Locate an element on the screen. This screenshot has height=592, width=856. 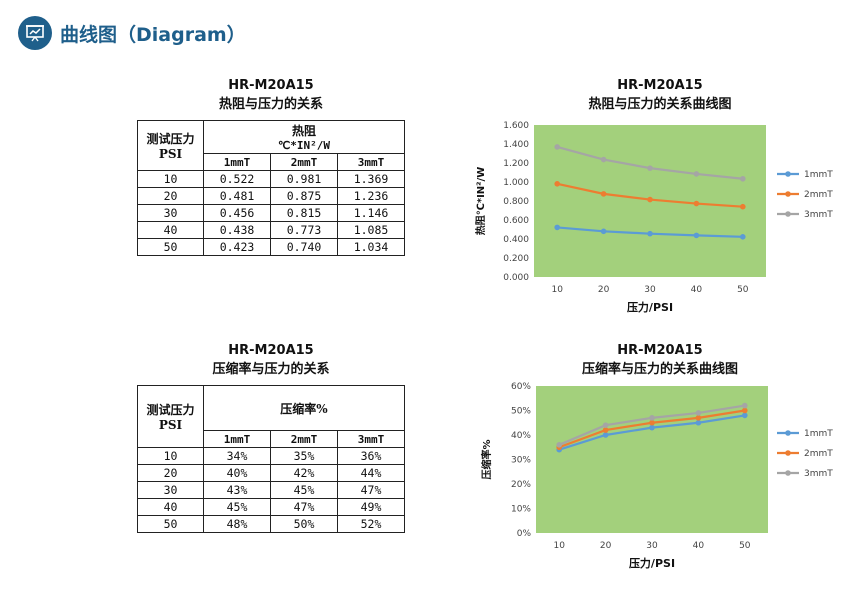
y-tick-label: 0.800 is located at coordinates (516, 202).